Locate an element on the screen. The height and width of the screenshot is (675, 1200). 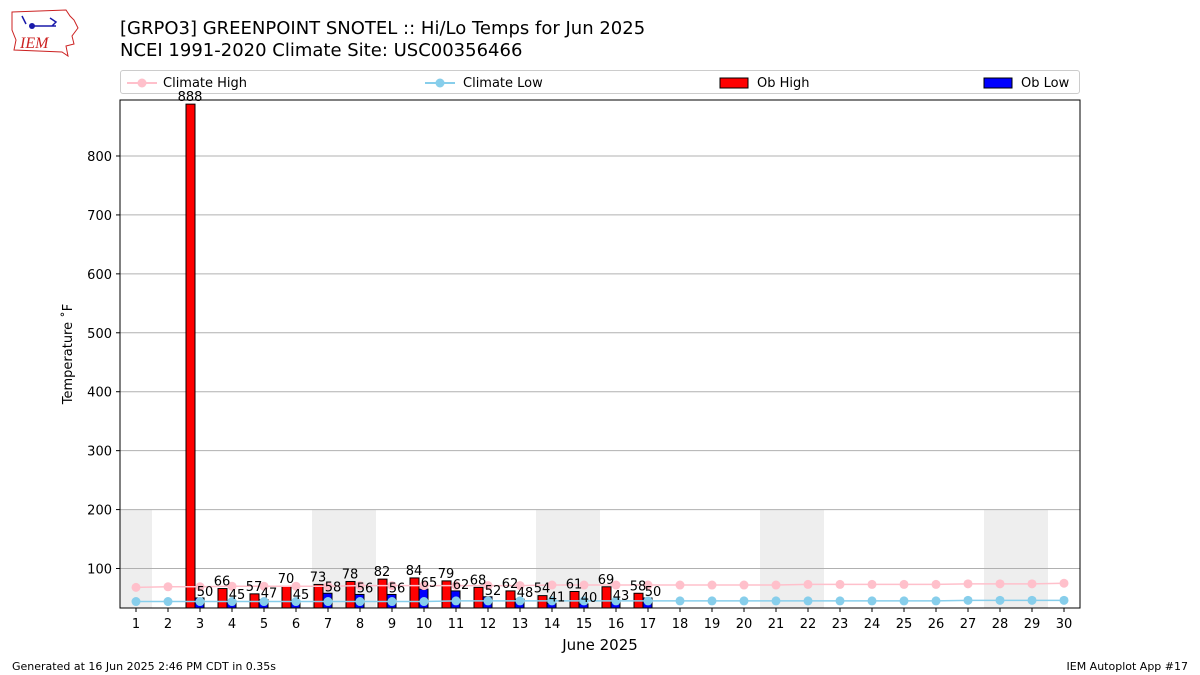
x-tick-label: 17 is located at coordinates (648, 624).